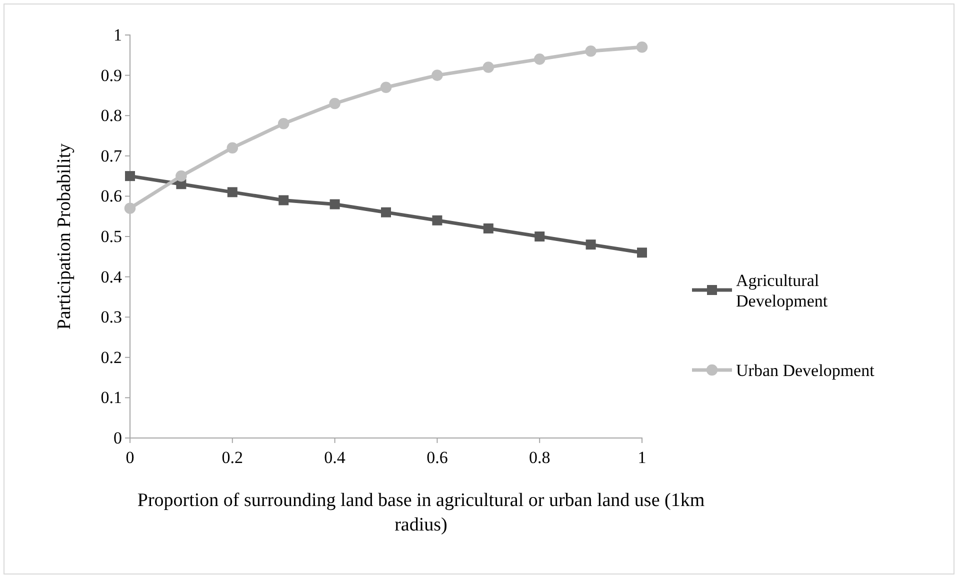 The image size is (958, 578). Describe the element at coordinates (111, 236) in the screenshot. I see `y-tick-label: 0.5` at that location.